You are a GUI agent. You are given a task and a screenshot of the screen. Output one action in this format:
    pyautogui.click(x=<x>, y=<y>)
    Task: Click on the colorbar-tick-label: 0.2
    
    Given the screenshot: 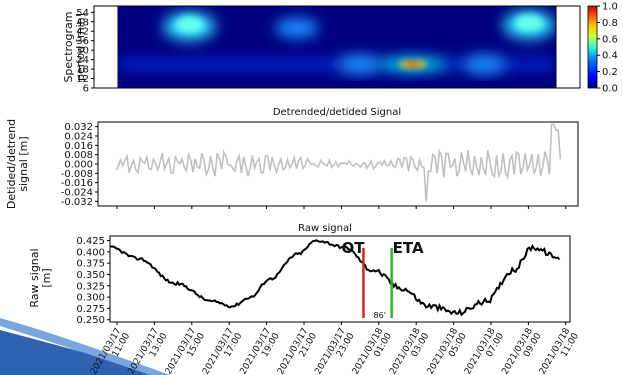 What is the action you would take?
    pyautogui.click(x=610, y=72)
    